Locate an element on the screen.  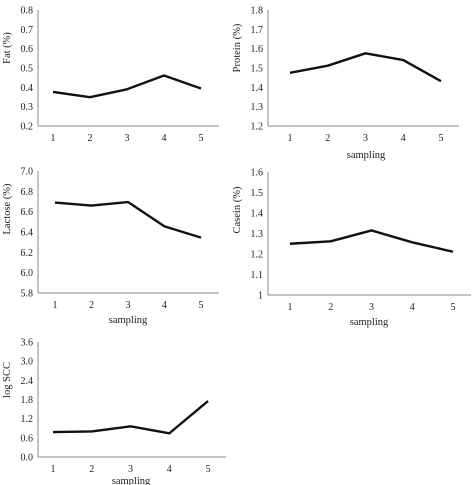
panel-fat: 0.2 0.3 0.4 0.5 0.6 0.7 0.8 1 2 3 4 5 Fat (%) is located at coordinates (110, 75).